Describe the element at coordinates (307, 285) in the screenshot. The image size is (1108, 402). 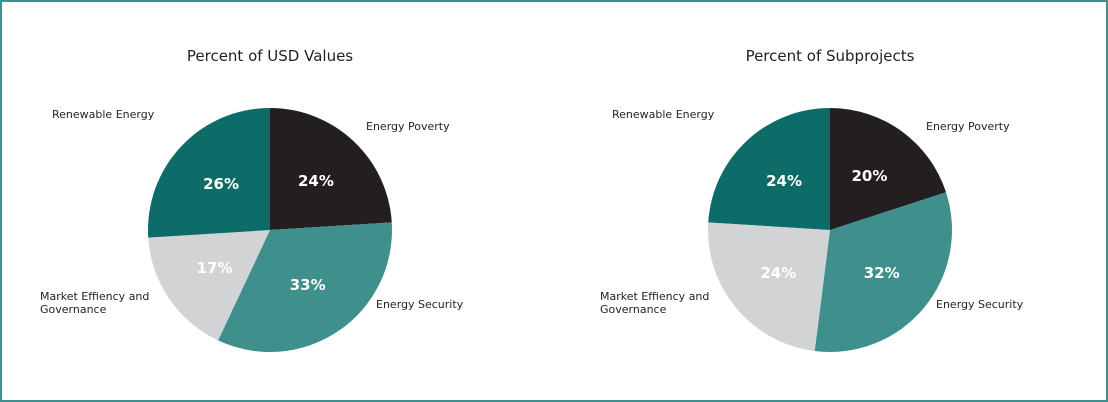
I see `value-label: 33%` at that location.